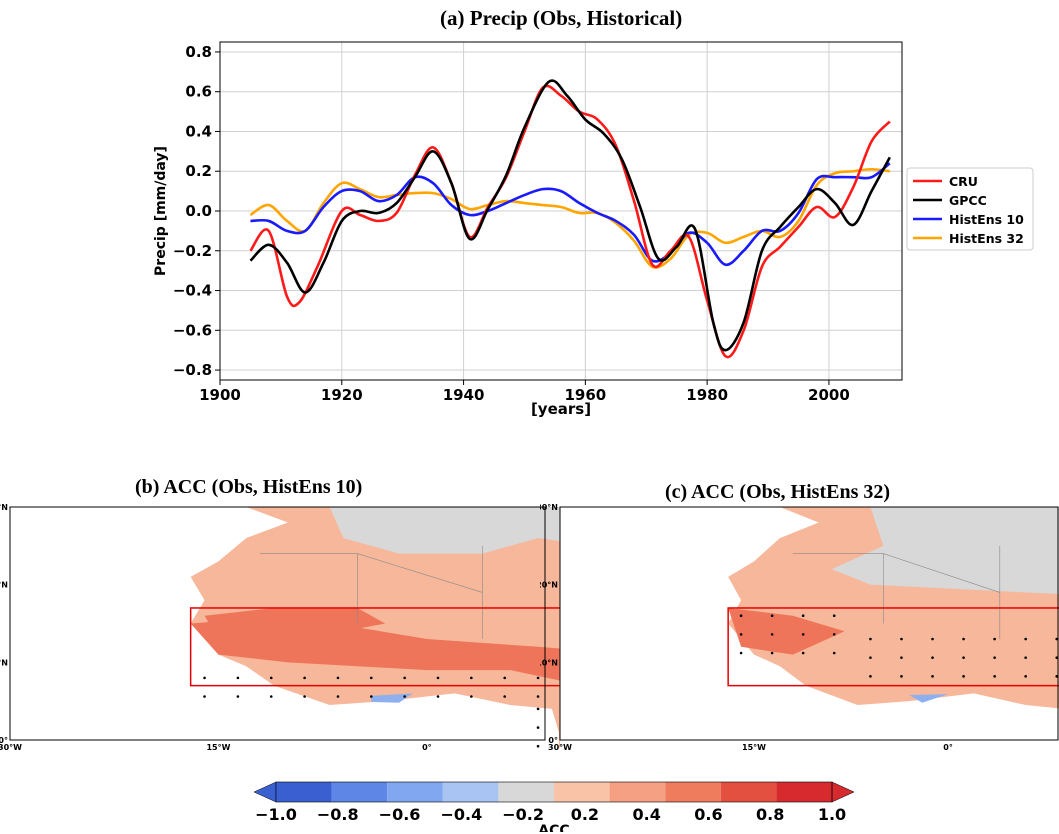 The height and width of the screenshot is (834, 1059). What do you see at coordinates (832, 814) in the screenshot?
I see `colorbar-tick-label: 1.0` at bounding box center [832, 814].